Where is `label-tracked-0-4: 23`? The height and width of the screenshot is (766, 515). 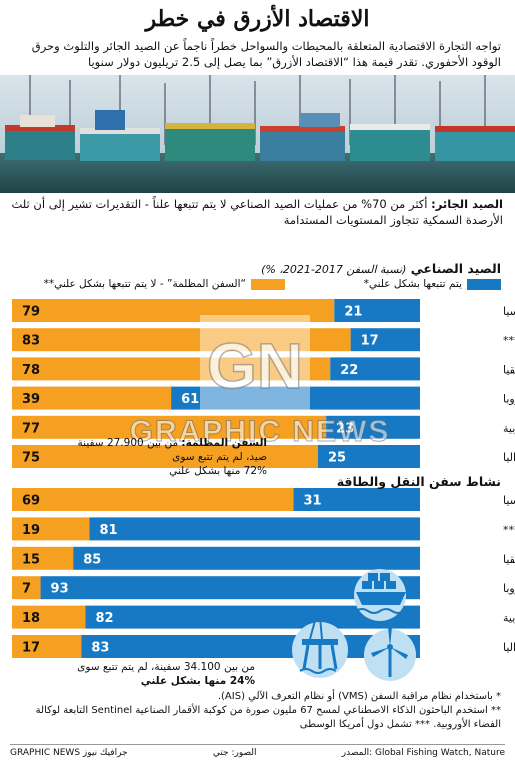
label-tracked-0-4: 23 is located at coordinates (345, 428).